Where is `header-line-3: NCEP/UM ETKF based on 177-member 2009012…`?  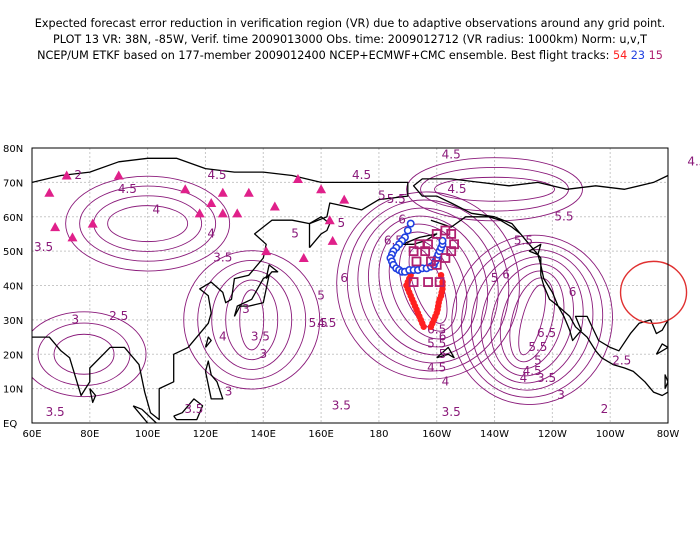
header-line-3: NCEP/UM ETKF based on 177-member 2009012… is located at coordinates (350, 56).